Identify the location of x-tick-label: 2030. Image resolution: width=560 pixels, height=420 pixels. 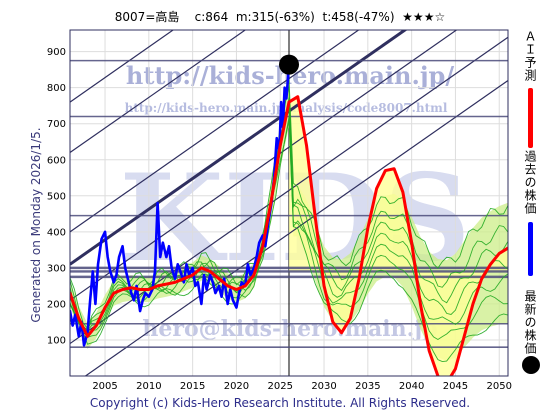
(323, 386).